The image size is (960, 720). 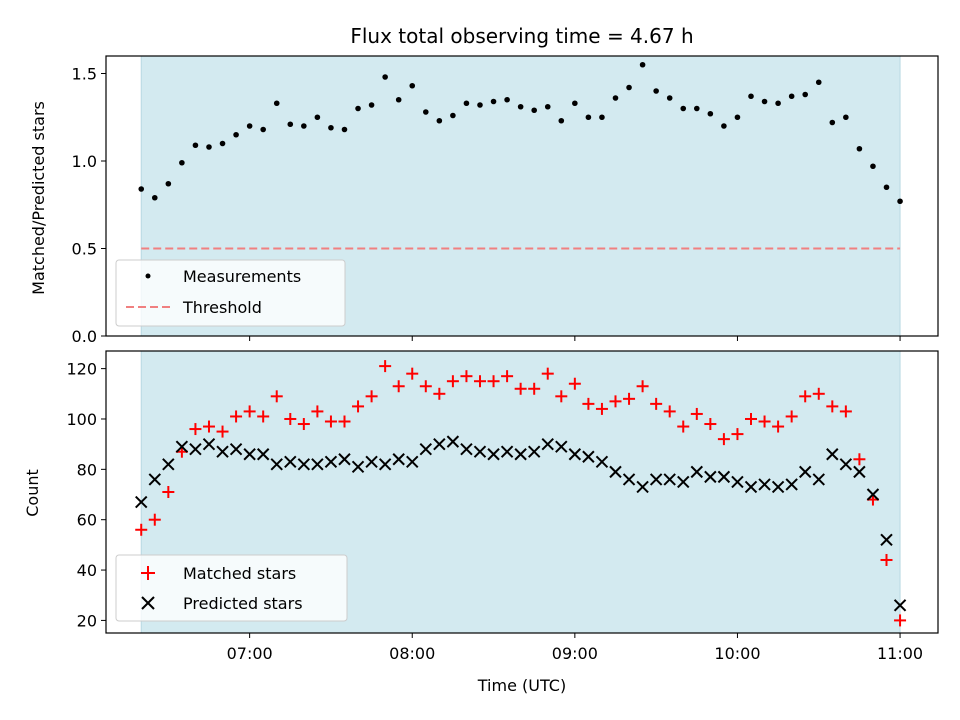 I want to click on legend-matched-label: Matched stars, so click(x=239, y=573).